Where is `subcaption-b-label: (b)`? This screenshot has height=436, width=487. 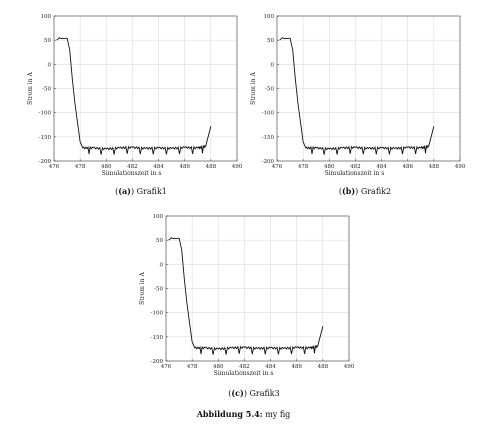
subcaption-b-label: (b) is located at coordinates (349, 191).